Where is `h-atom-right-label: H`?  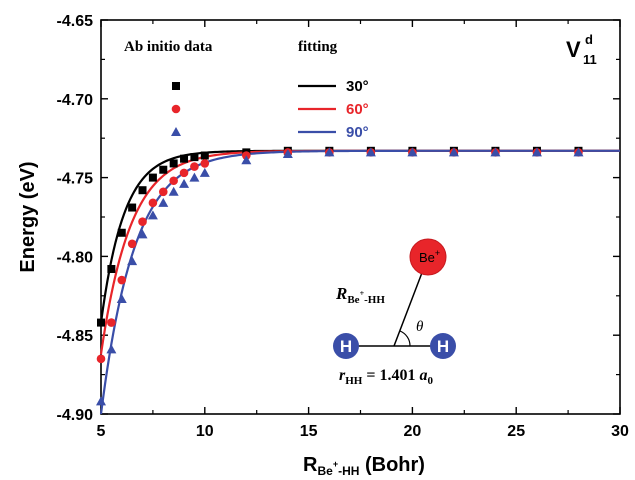
h-atom-right-label: H is located at coordinates (443, 346).